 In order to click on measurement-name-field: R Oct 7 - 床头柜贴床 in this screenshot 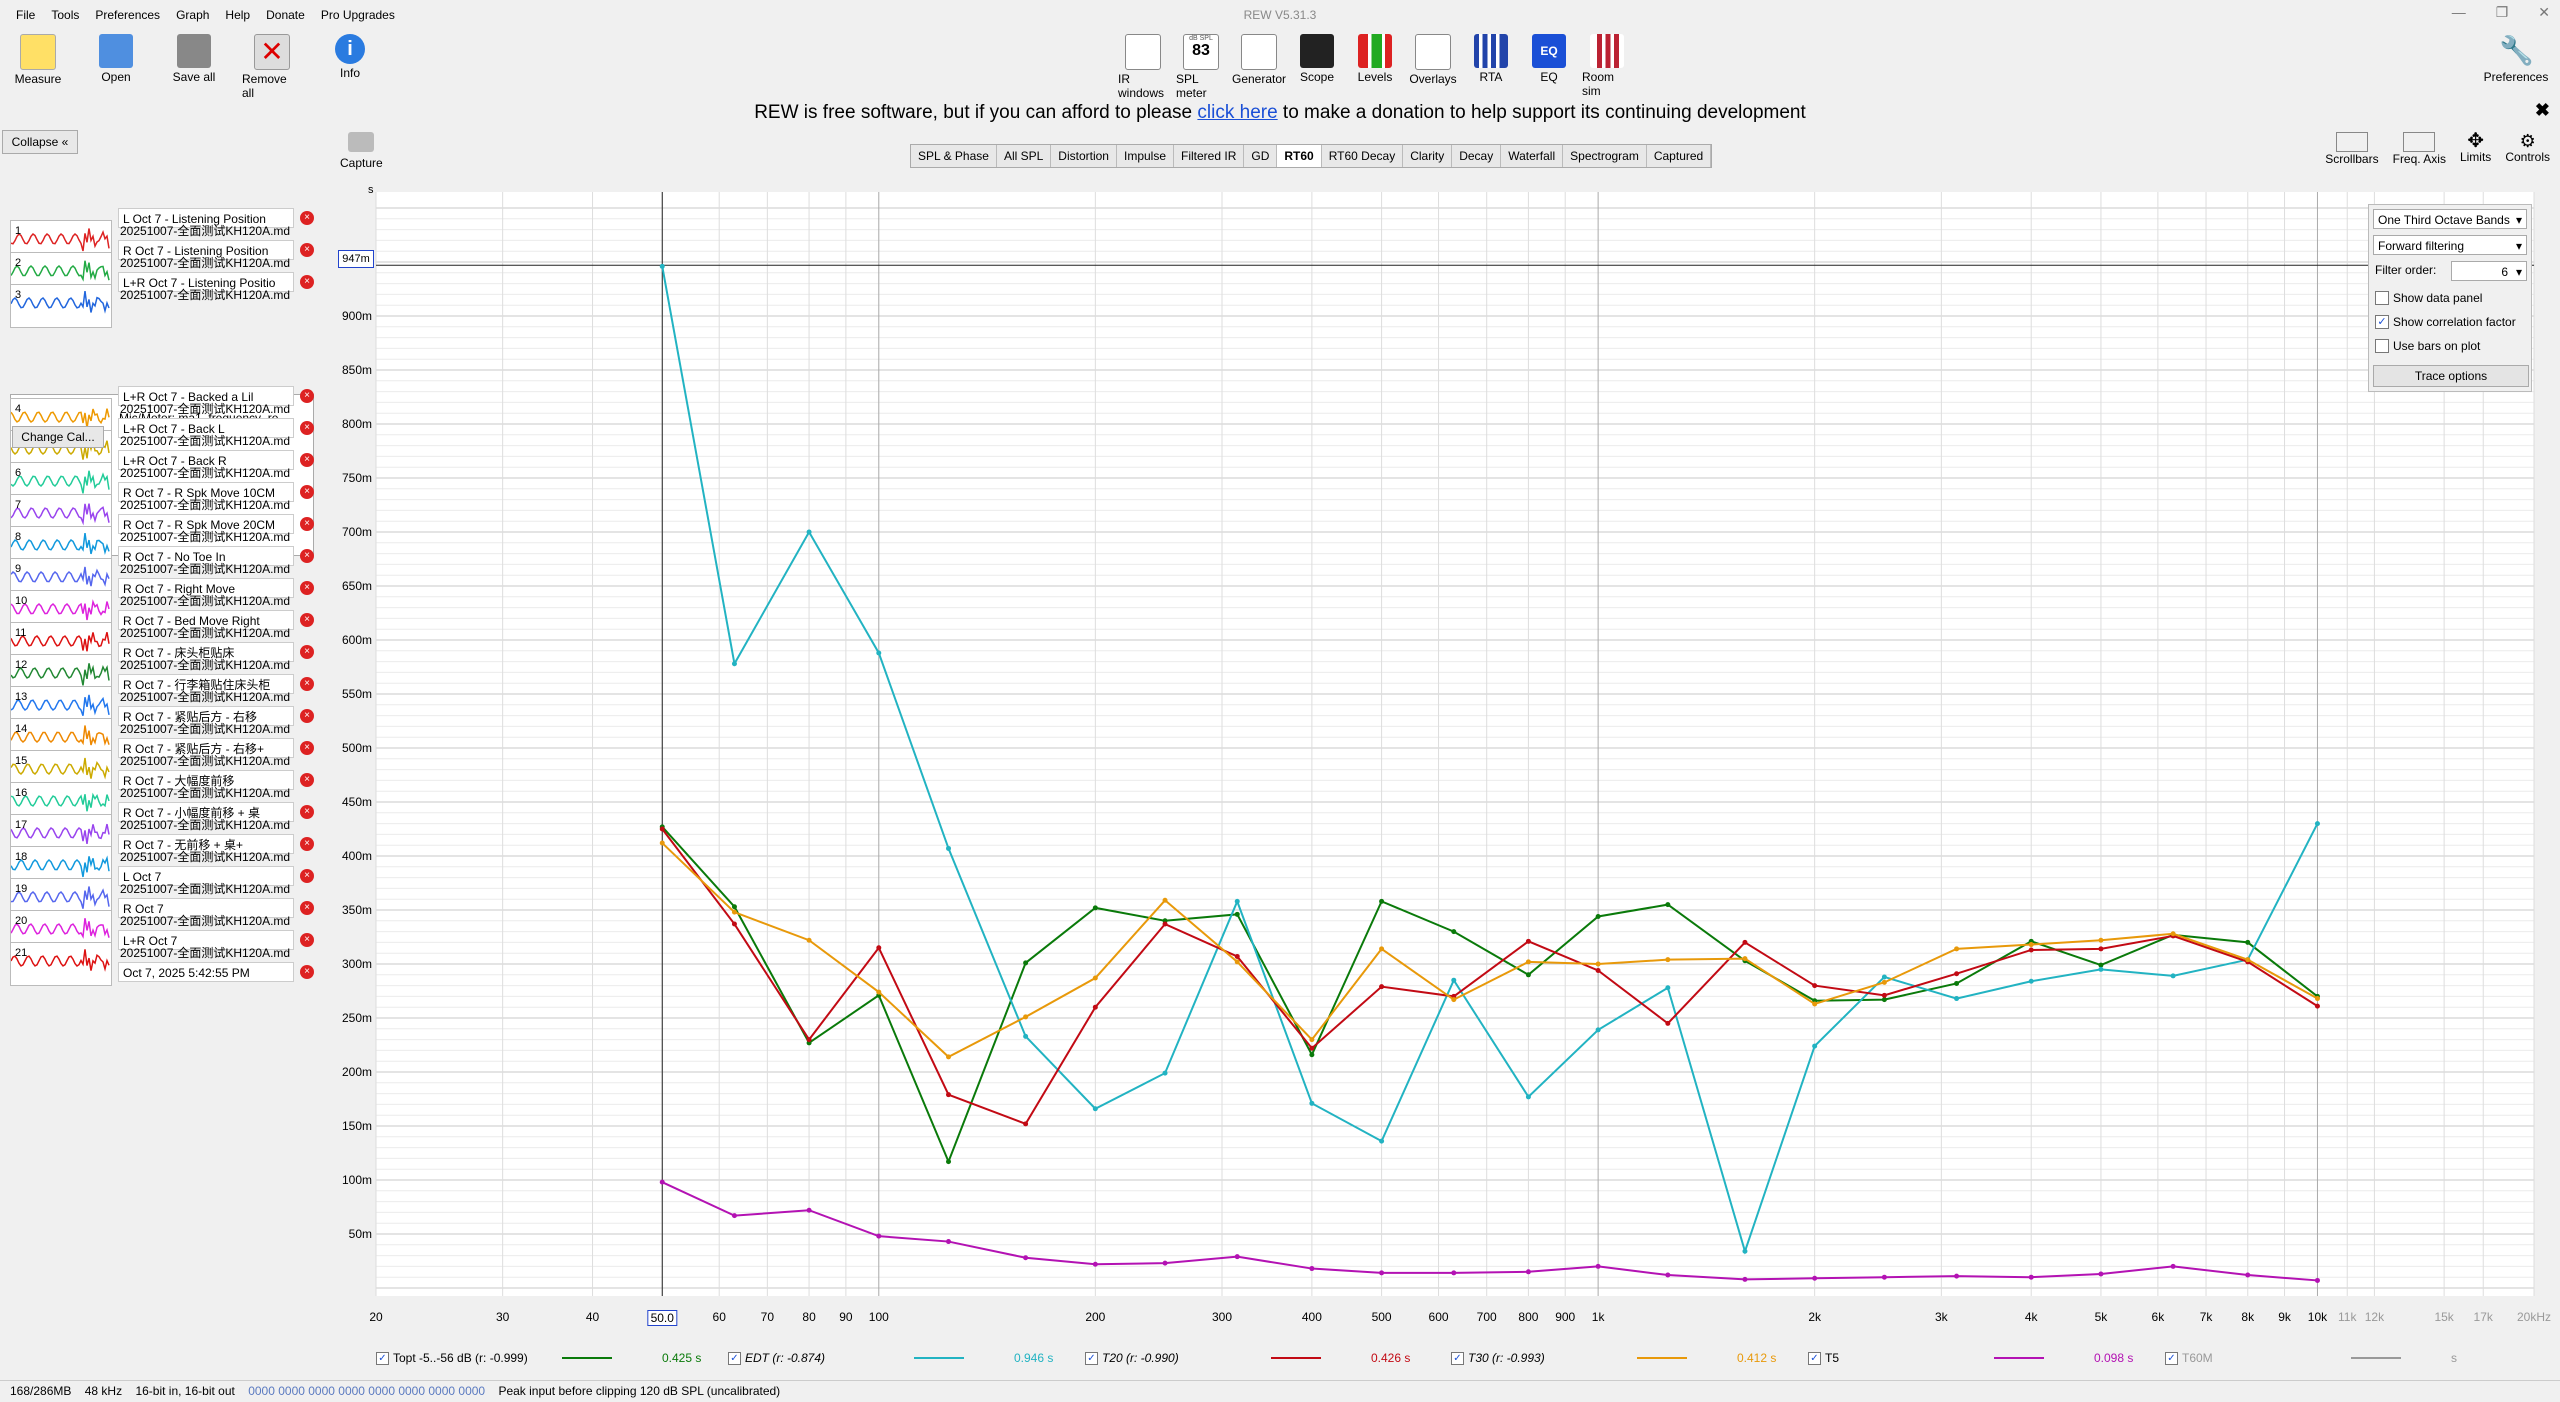, I will do `click(206, 652)`.